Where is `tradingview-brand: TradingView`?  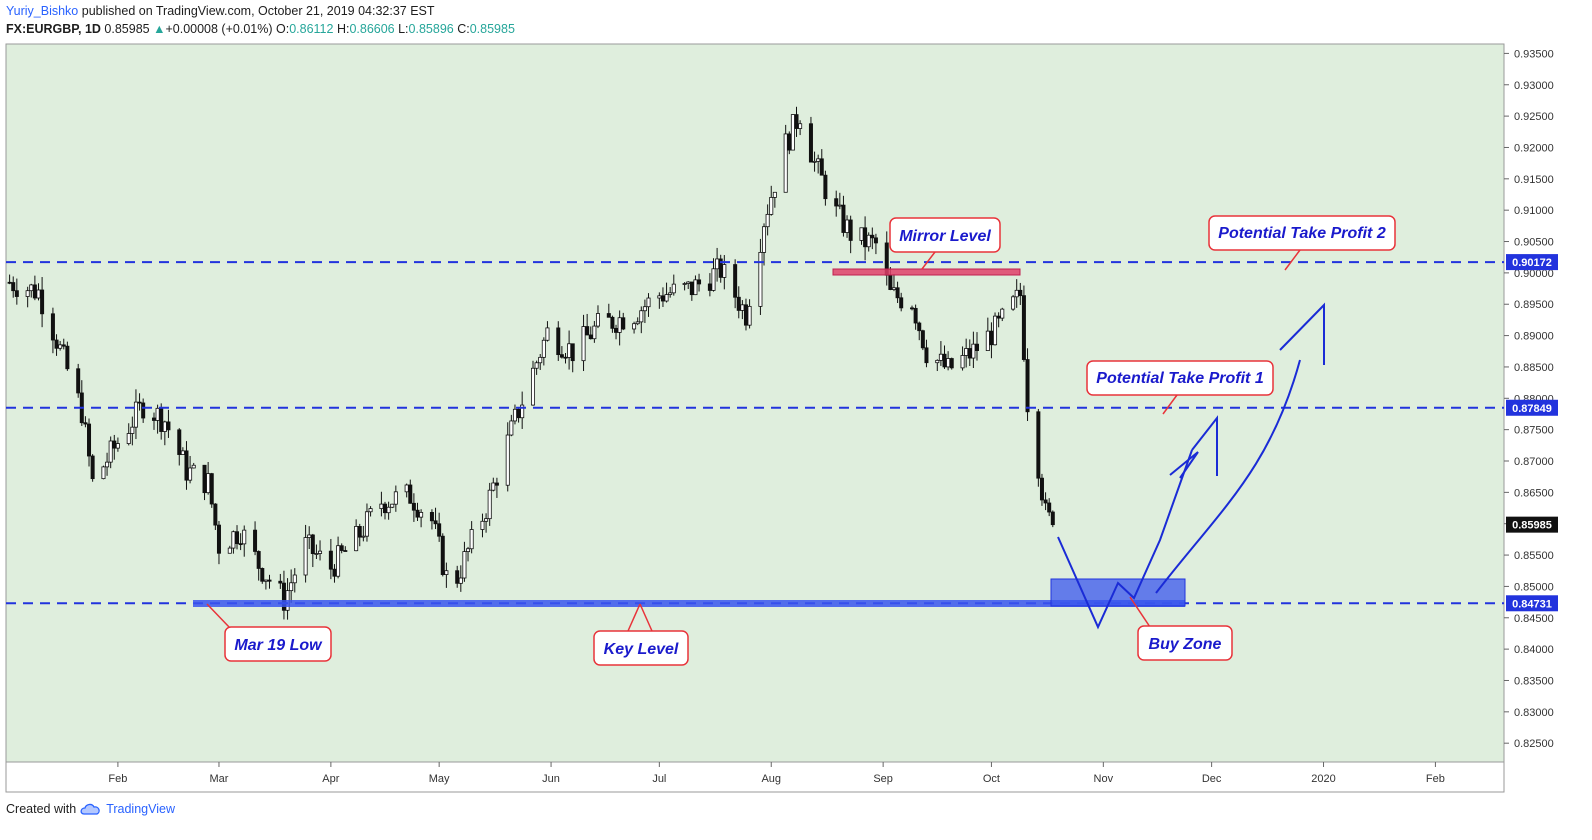
tradingview-brand: TradingView is located at coordinates (140, 809).